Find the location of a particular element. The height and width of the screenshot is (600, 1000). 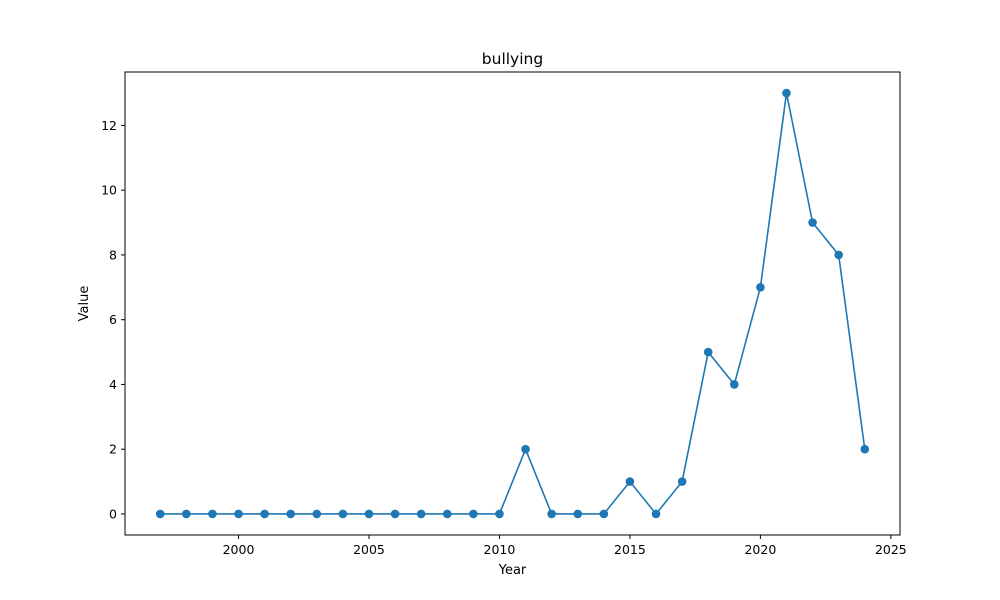

y-tick-label: 4 is located at coordinates (113, 384).